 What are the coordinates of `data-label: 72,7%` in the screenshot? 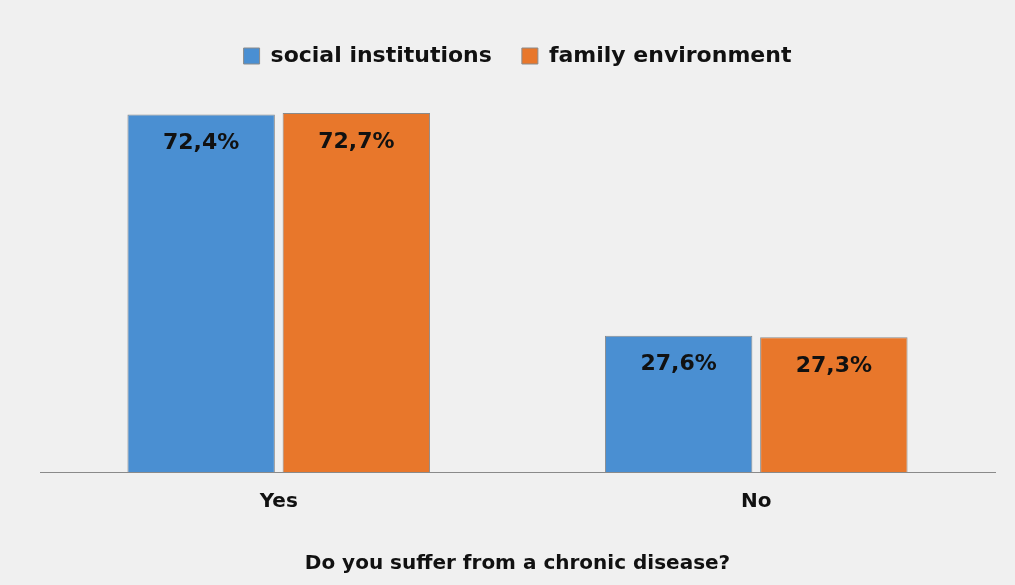 It's located at (356, 140).